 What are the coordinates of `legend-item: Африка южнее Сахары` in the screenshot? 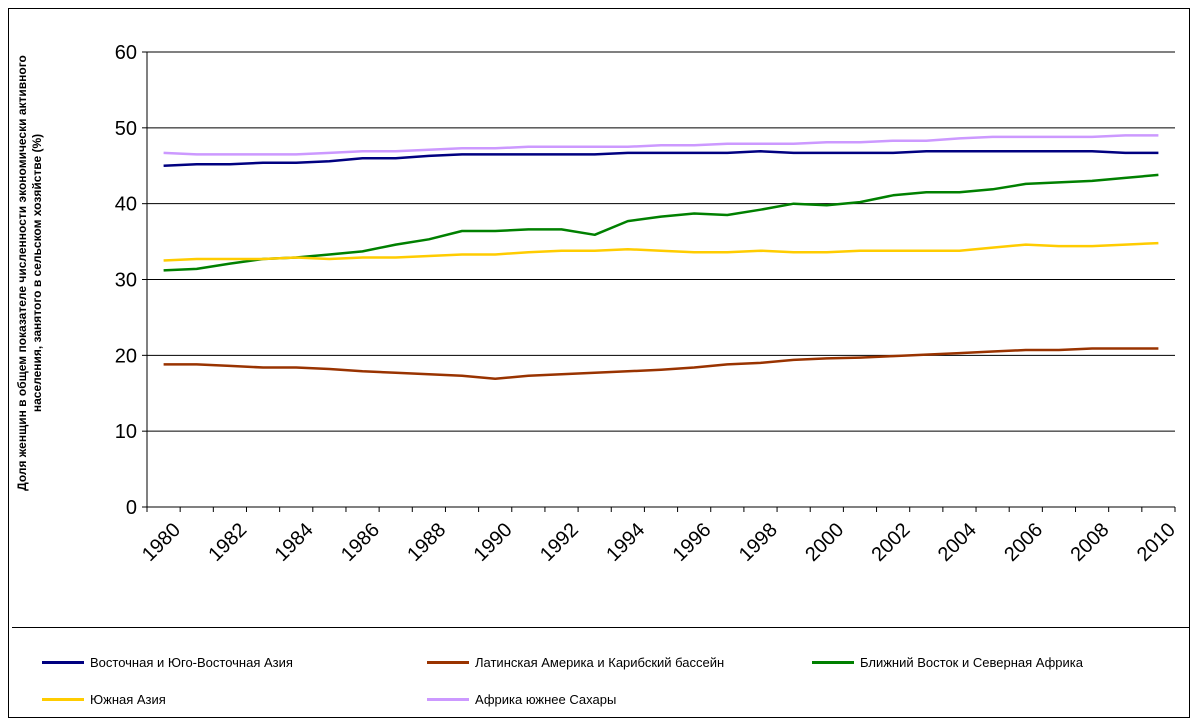 It's located at (521, 699).